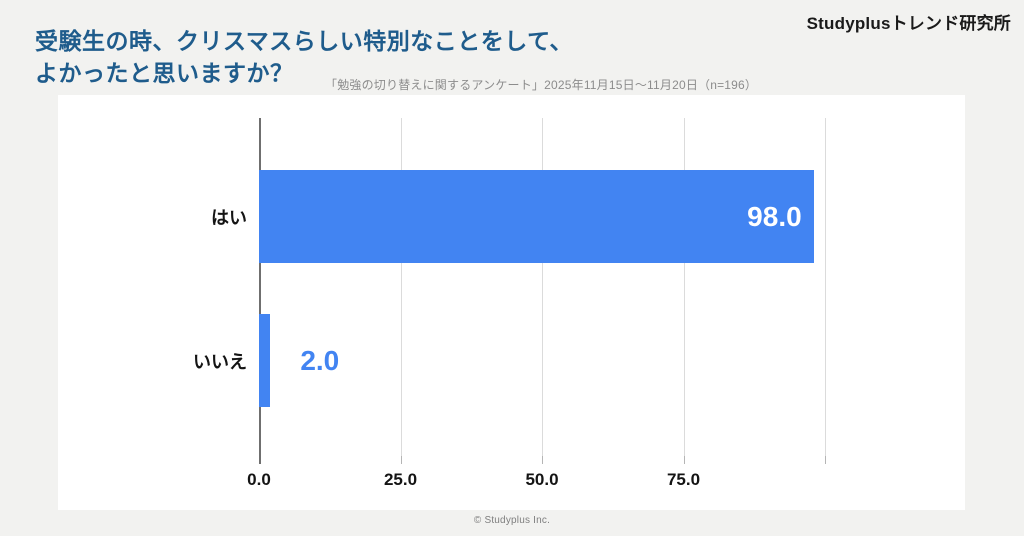 The width and height of the screenshot is (1024, 536). I want to click on bar-value-label-no: 2.0, so click(320, 360).